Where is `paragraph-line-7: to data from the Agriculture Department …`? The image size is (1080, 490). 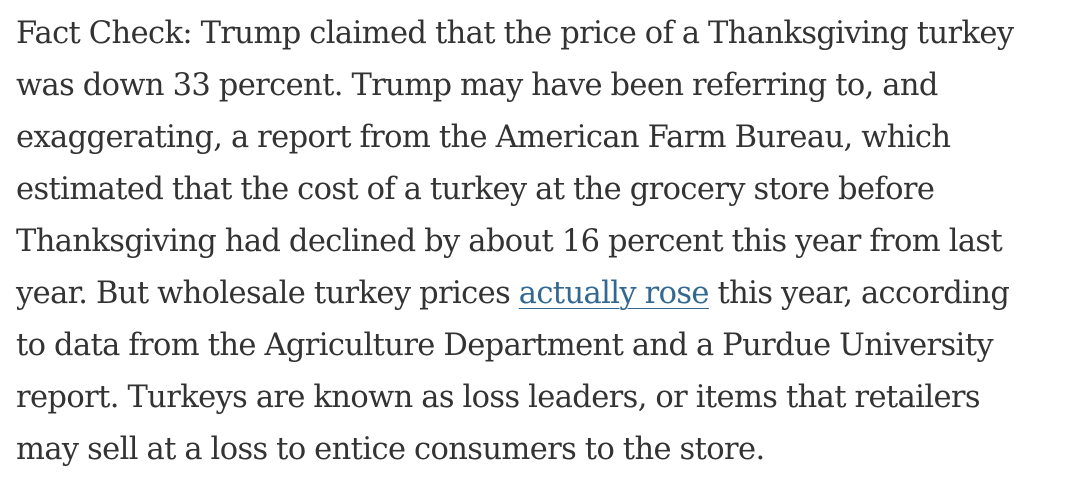
paragraph-line-7: to data from the Agriculture Department … is located at coordinates (505, 345).